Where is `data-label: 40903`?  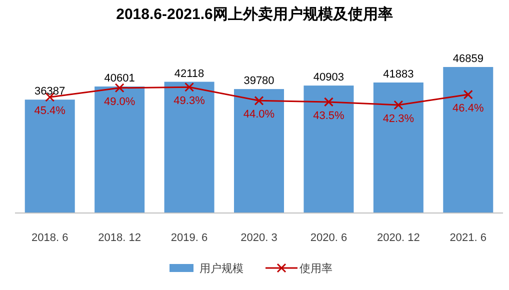 data-label: 40903 is located at coordinates (328, 78).